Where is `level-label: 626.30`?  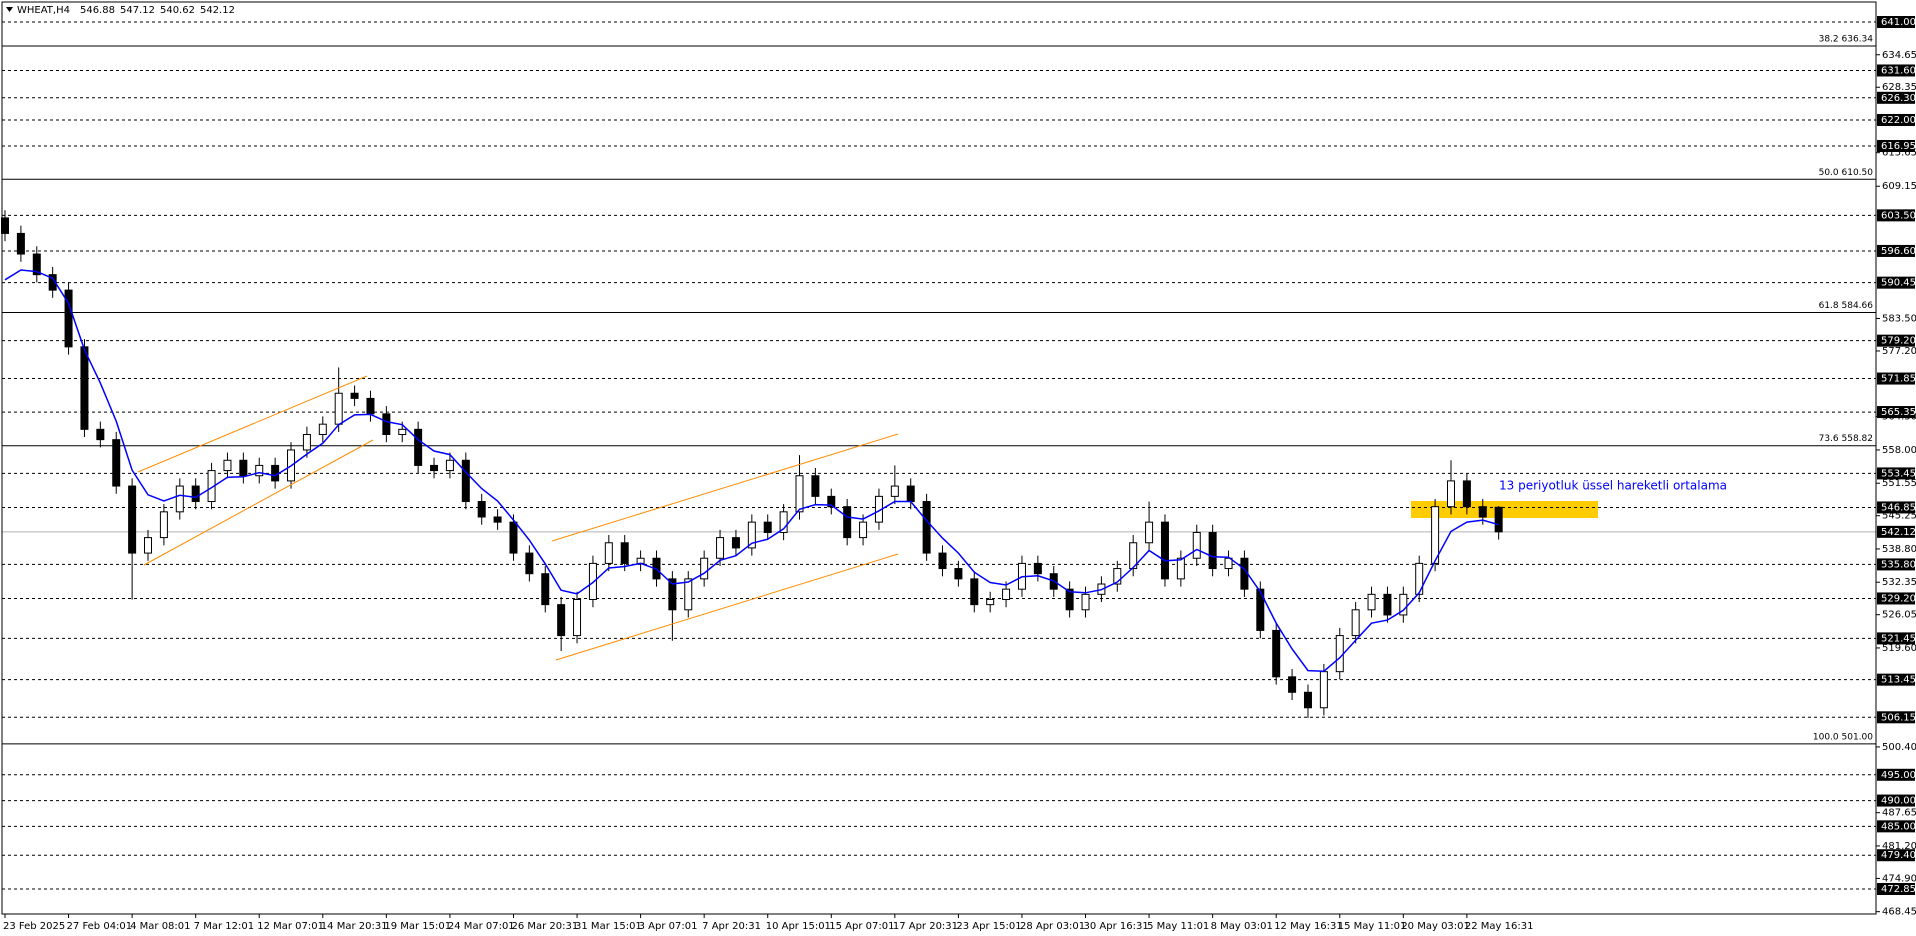
level-label: 626.30 is located at coordinates (1898, 98).